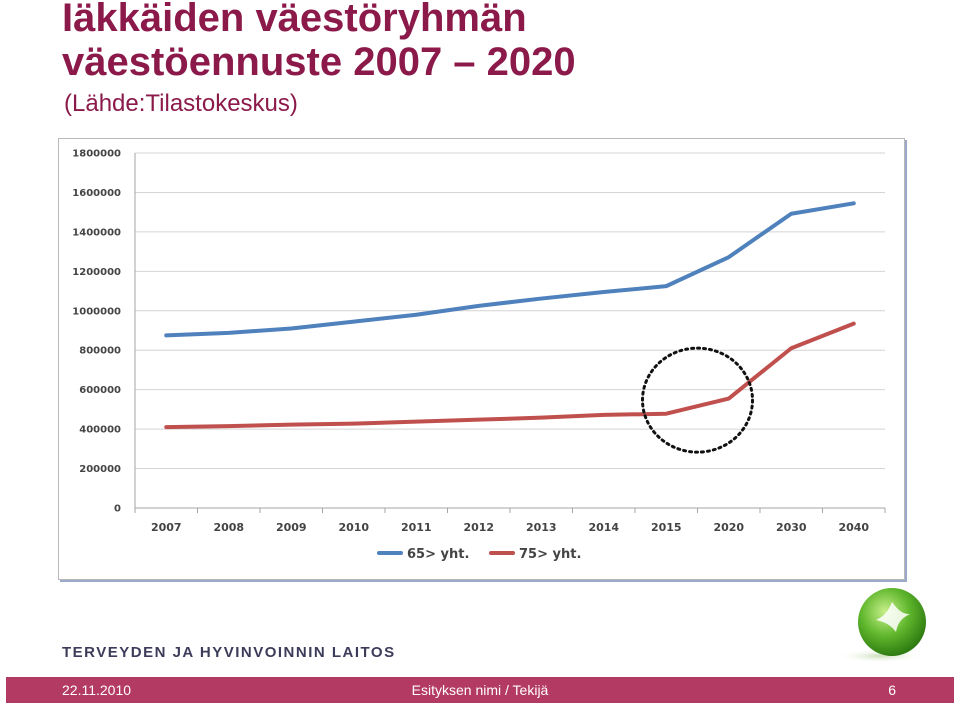  Describe the element at coordinates (728, 527) in the screenshot. I see `x-tick-label-2020: 2020` at that location.